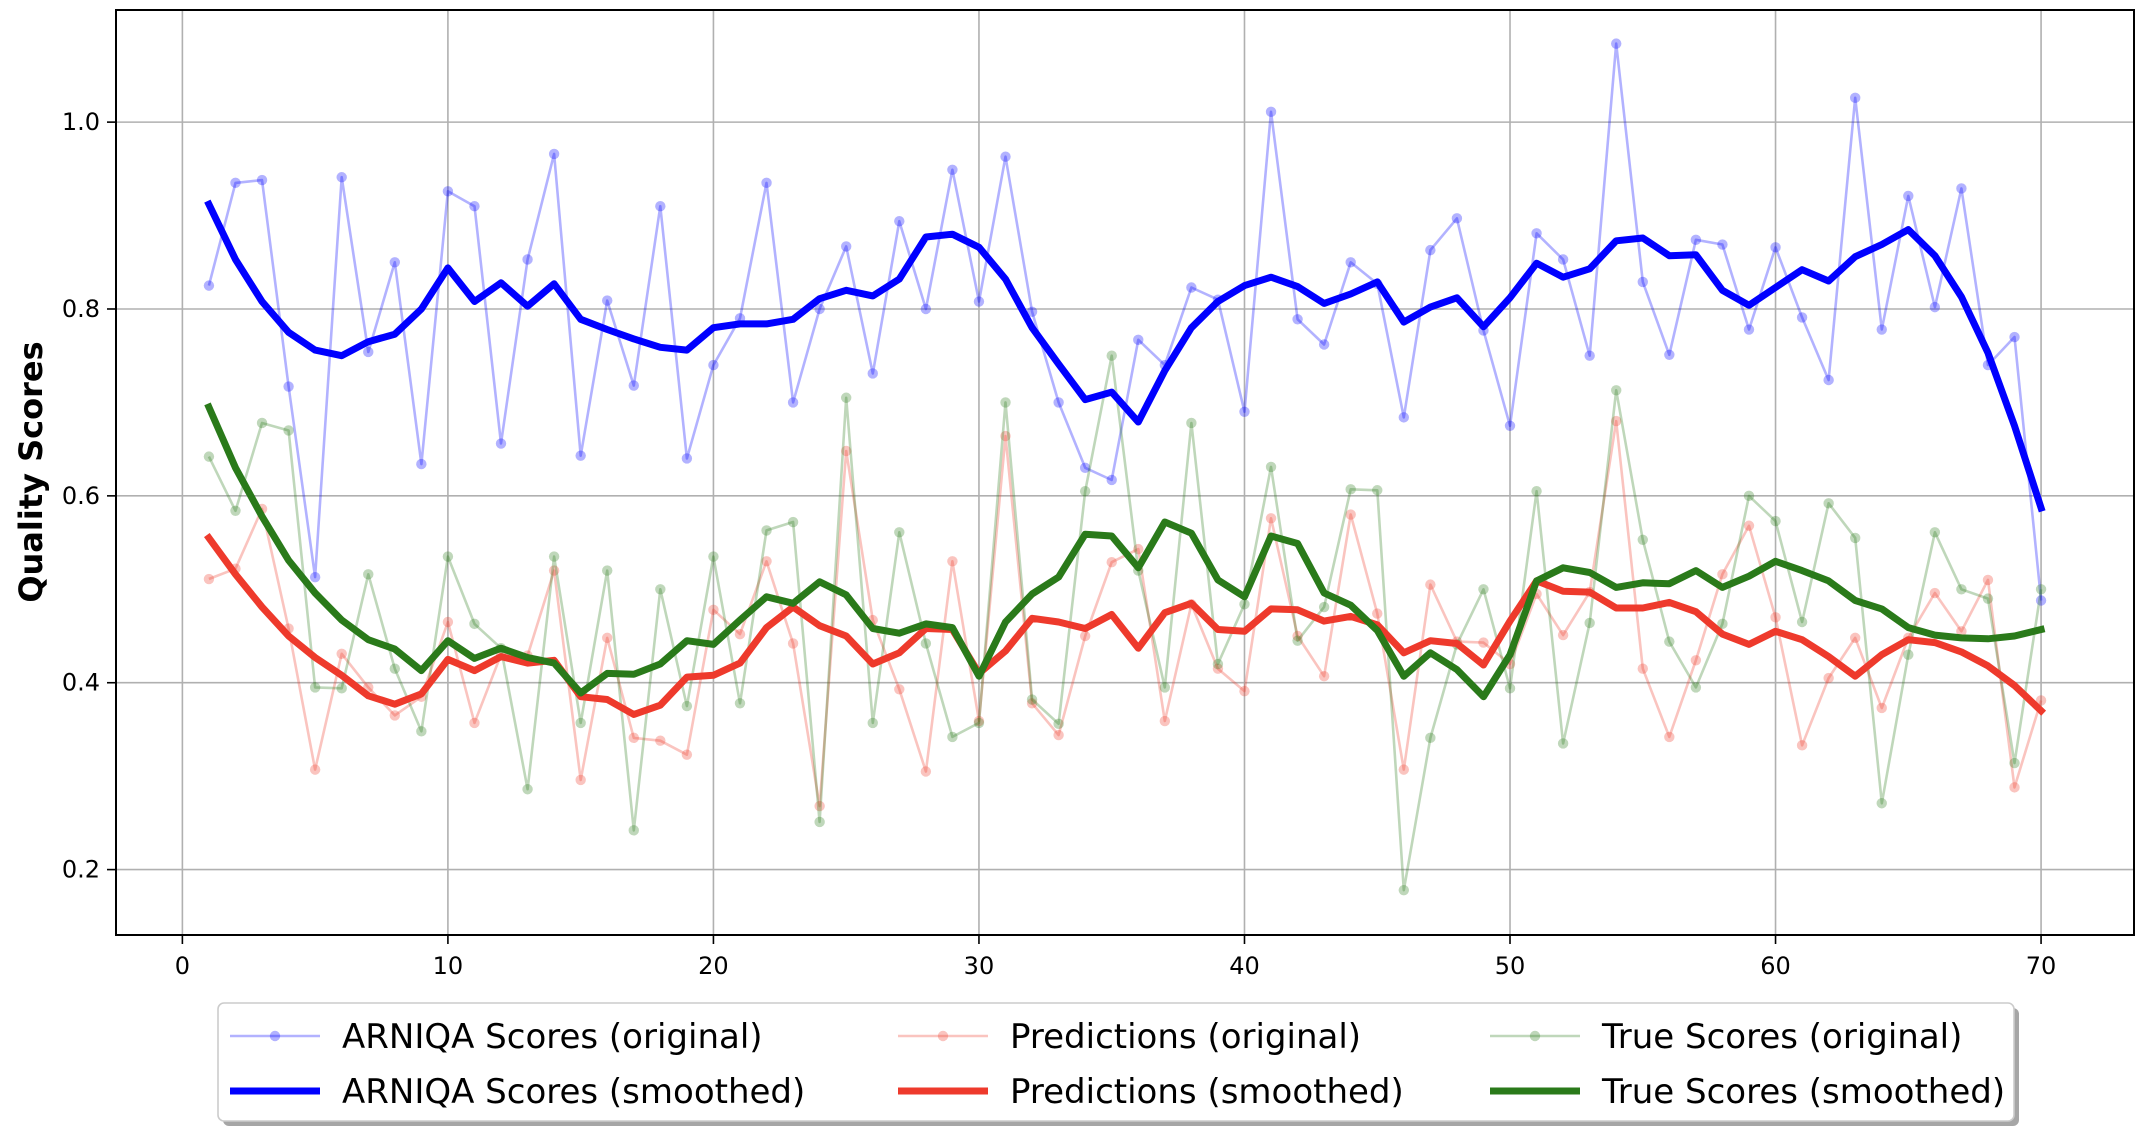 This screenshot has height=1136, width=2142. Describe the element at coordinates (448, 966) in the screenshot. I see `x-tick-label: 10` at that location.